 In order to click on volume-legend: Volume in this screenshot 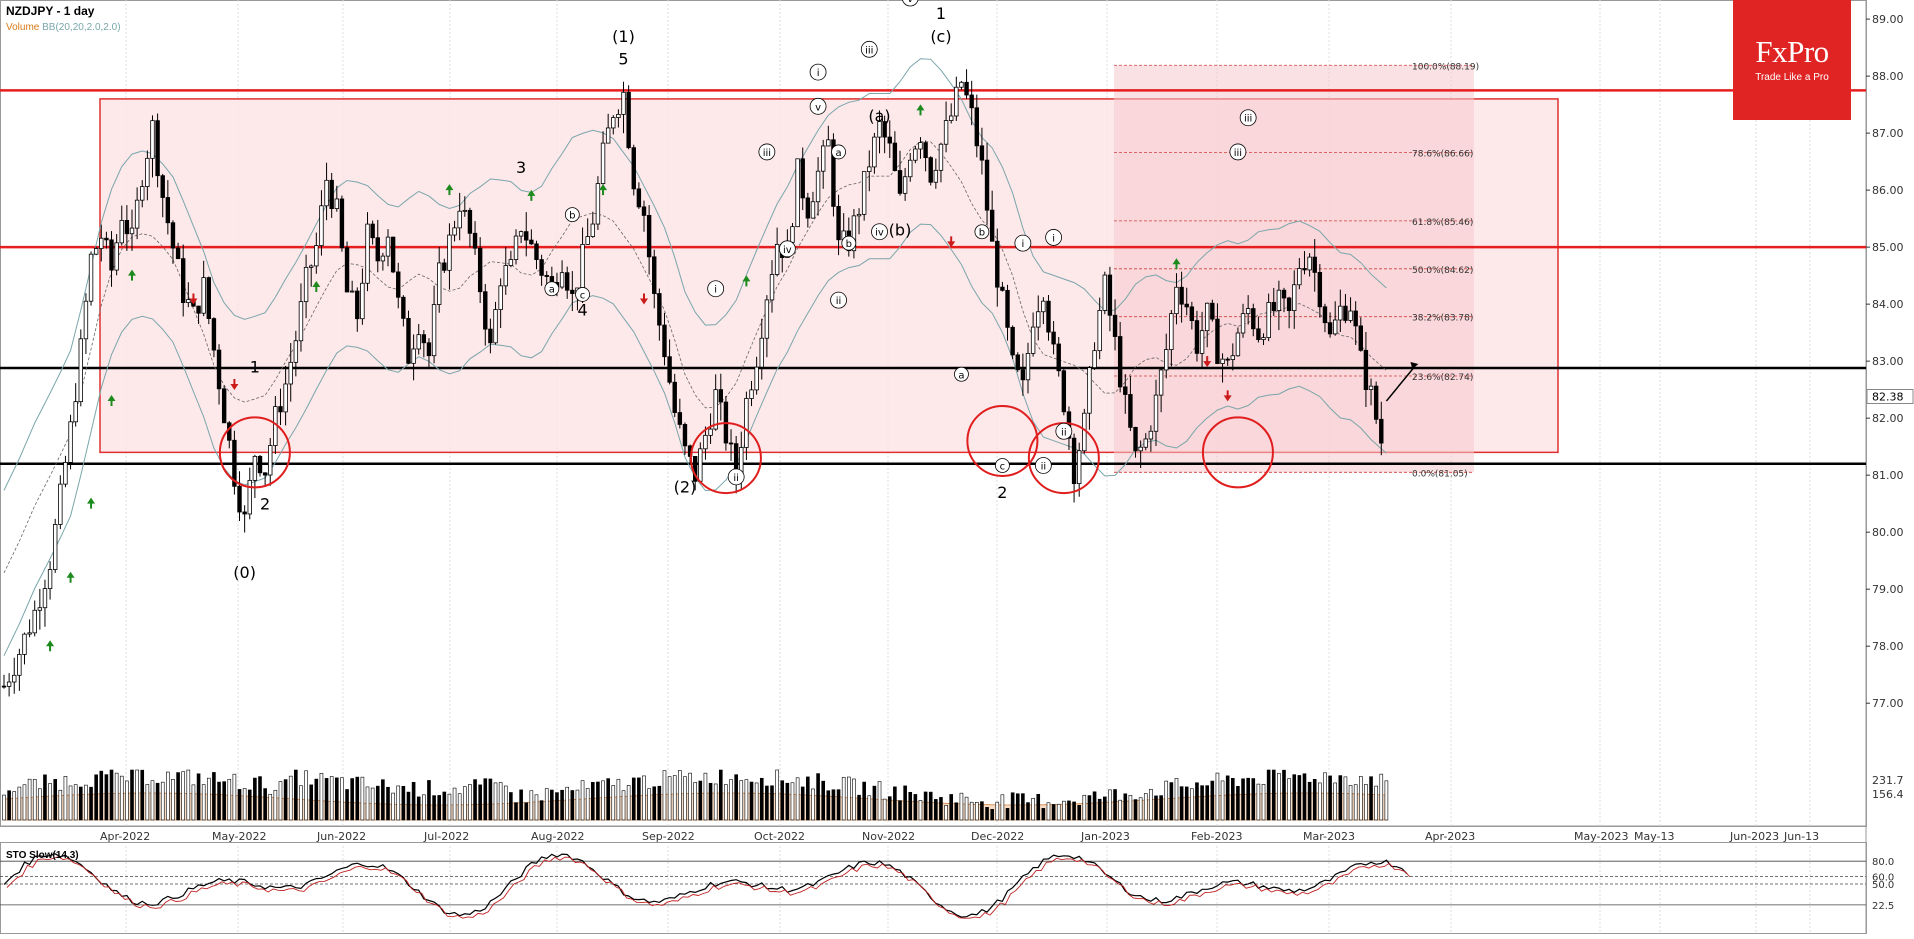, I will do `click(23, 27)`.